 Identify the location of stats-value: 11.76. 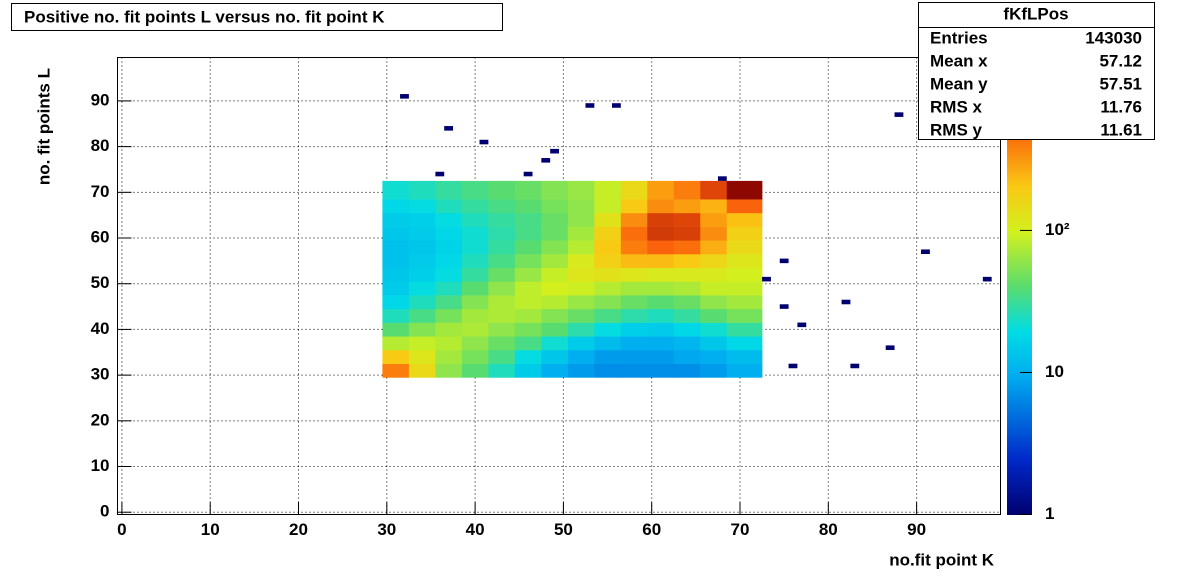
(1121, 106).